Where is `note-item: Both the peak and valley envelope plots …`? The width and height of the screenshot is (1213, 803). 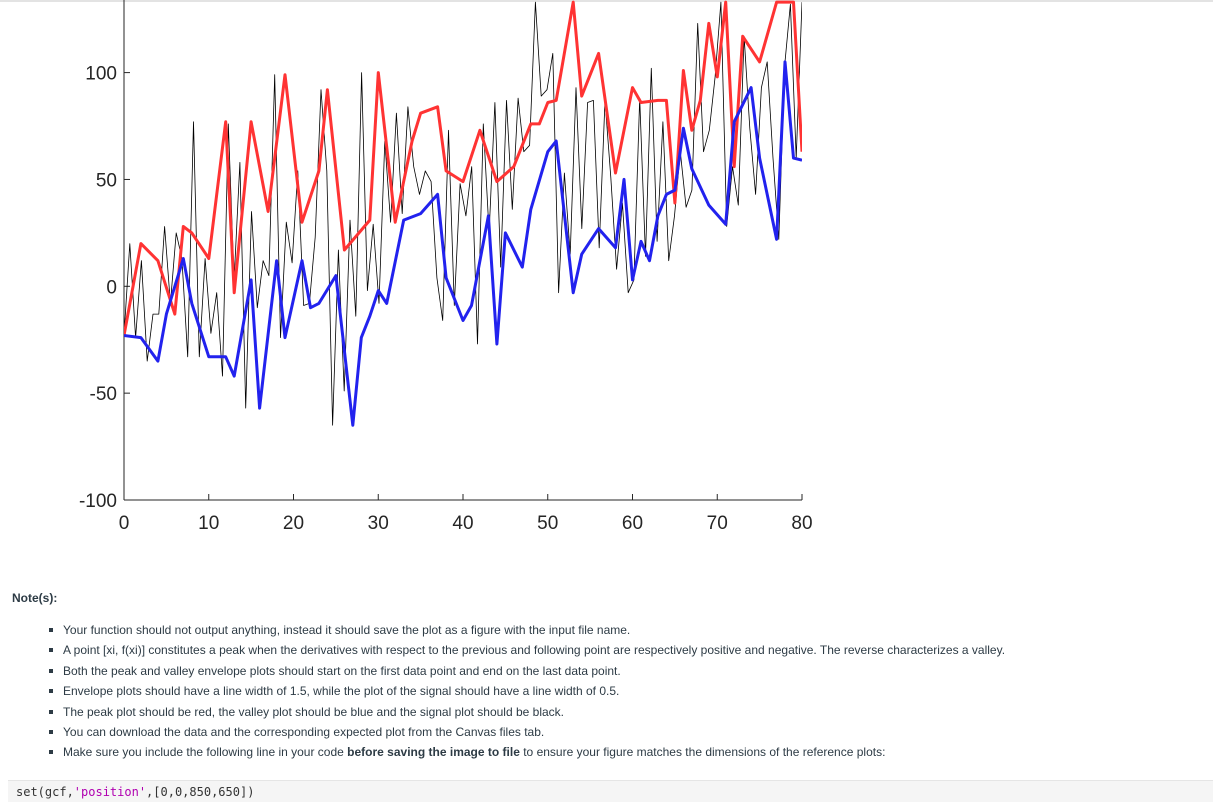
note-item: Both the peak and valley envelope plots … is located at coordinates (627, 671).